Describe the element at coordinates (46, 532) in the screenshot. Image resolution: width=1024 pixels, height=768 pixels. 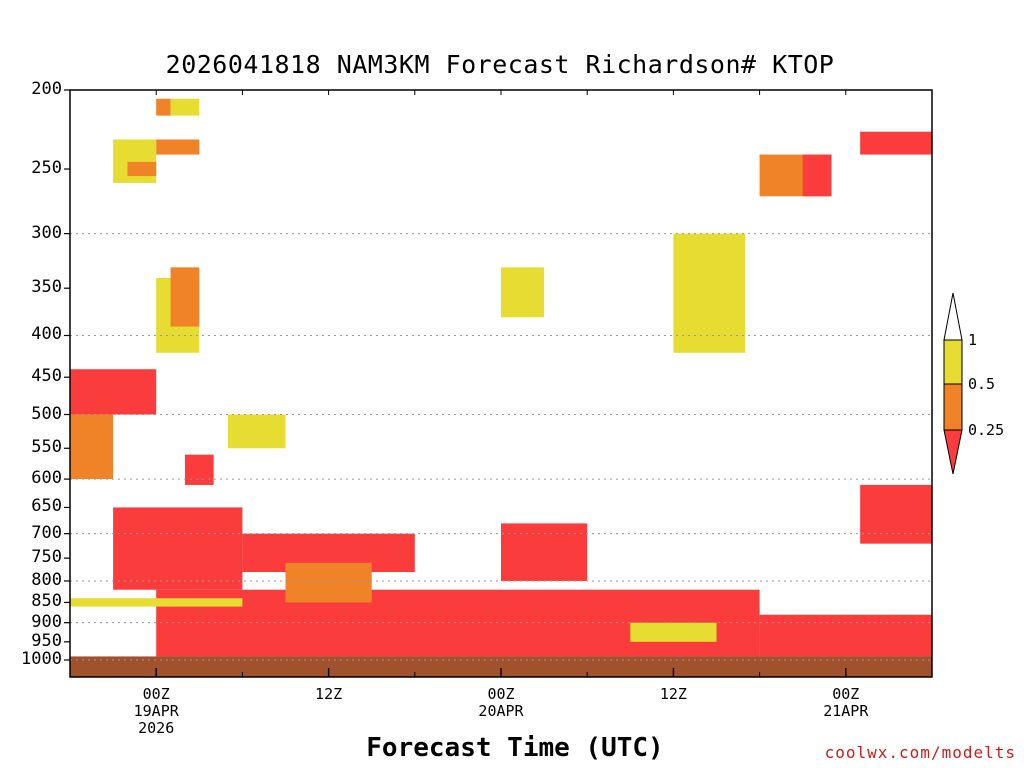
I see `y-tick-label: 700` at that location.